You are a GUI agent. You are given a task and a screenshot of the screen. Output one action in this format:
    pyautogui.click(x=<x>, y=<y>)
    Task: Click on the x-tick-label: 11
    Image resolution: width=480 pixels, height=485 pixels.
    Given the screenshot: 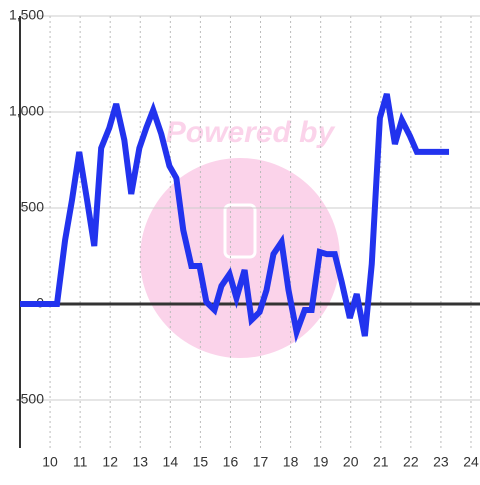 What is the action you would take?
    pyautogui.click(x=80, y=462)
    